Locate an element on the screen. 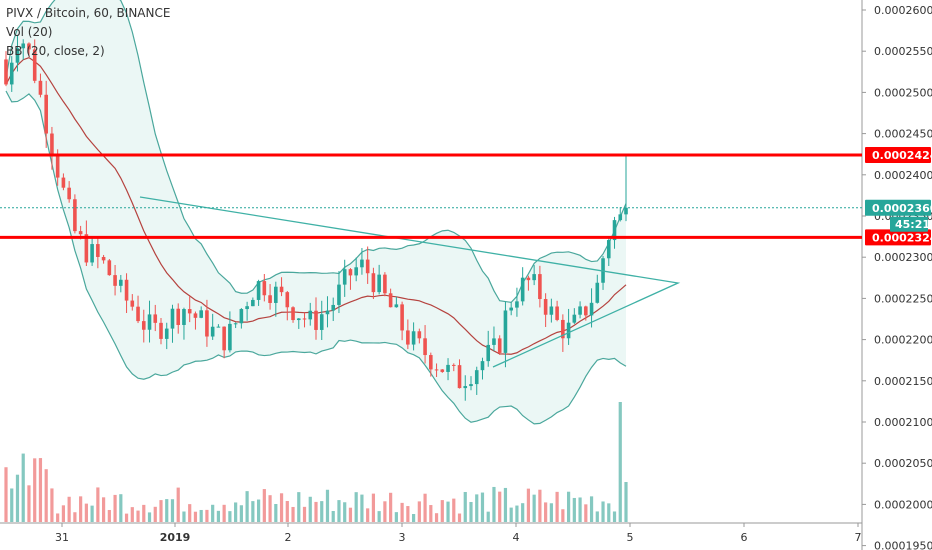 Image resolution: width=932 pixels, height=550 pixels. price-level-label: 0.0002424 is located at coordinates (902, 155).